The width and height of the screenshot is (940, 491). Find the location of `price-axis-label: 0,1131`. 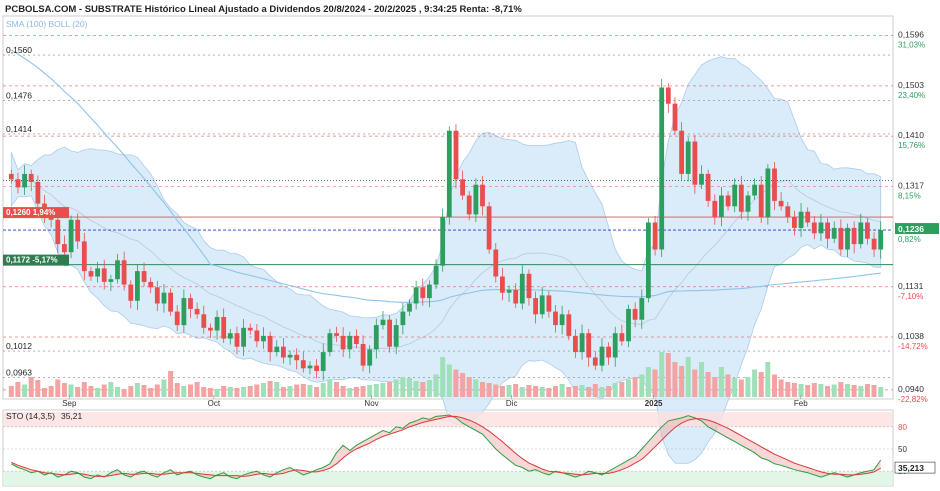

price-axis-label: 0,1131 is located at coordinates (911, 286).